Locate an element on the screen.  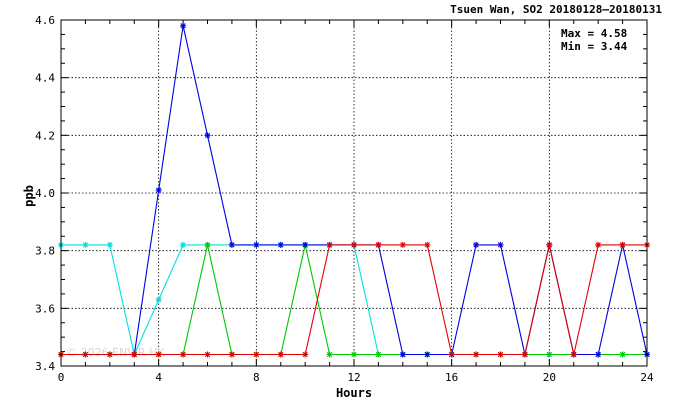
y-tick-label: 4.6 is located at coordinates (45, 20).